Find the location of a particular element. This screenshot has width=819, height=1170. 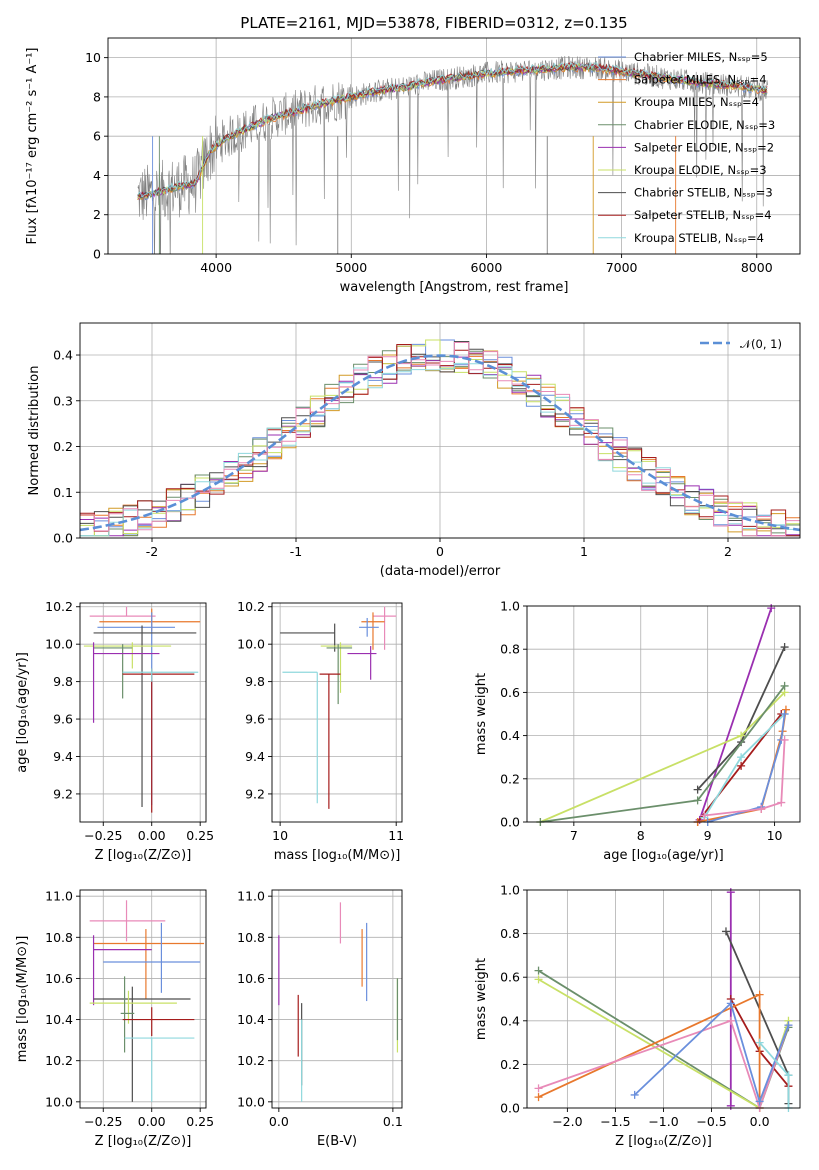

spectrum-xtick-label: 8000 is located at coordinates (757, 267).